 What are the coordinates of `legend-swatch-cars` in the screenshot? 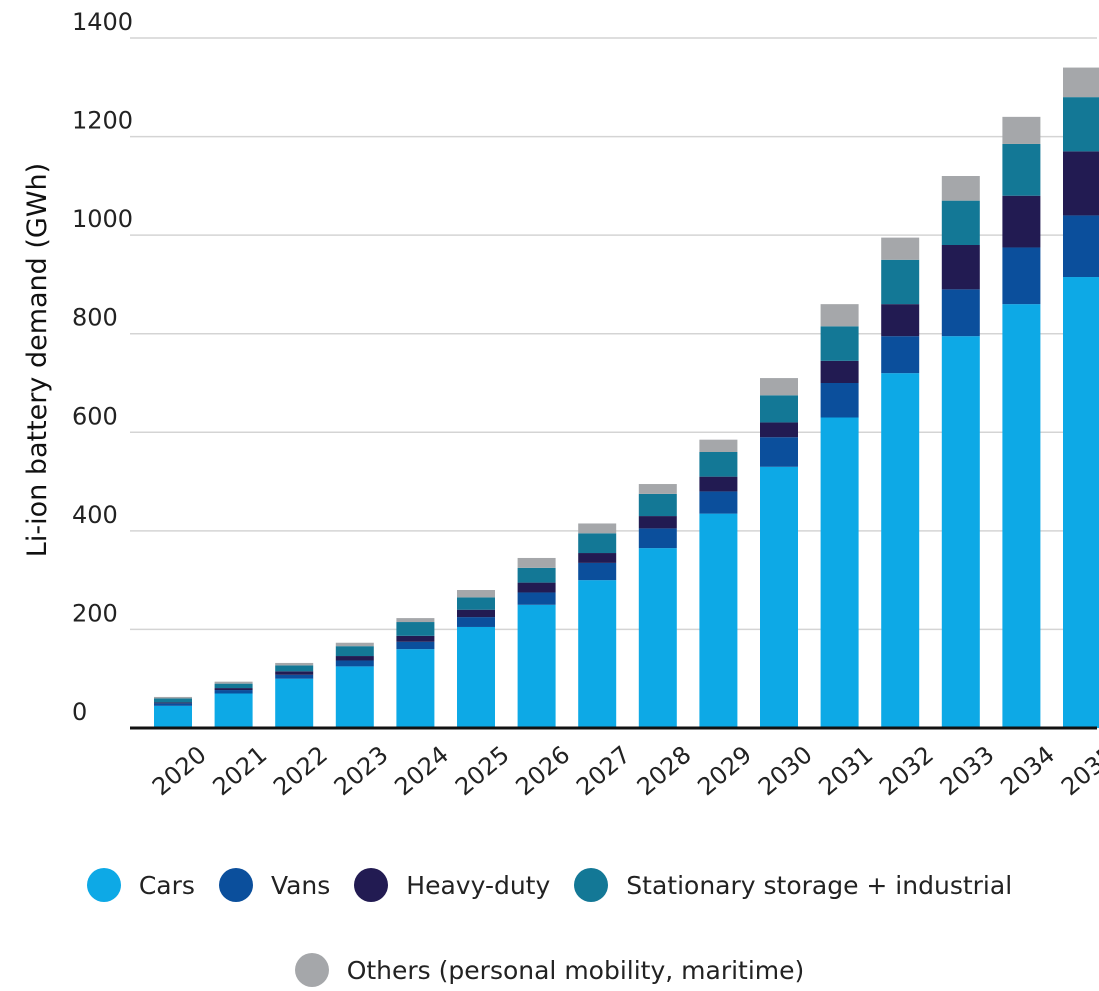 It's located at (103, 885).